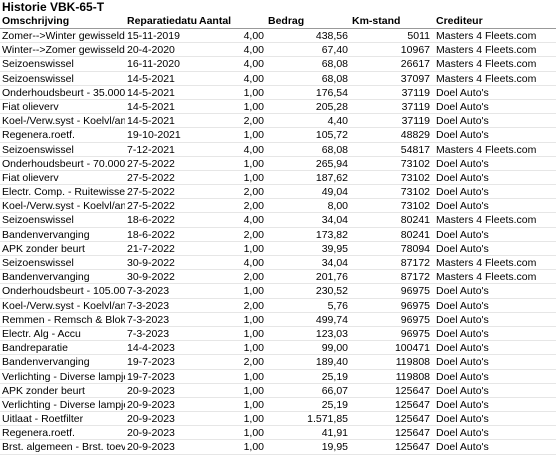  Describe the element at coordinates (415, 149) in the screenshot. I see `cell: 54817` at that location.